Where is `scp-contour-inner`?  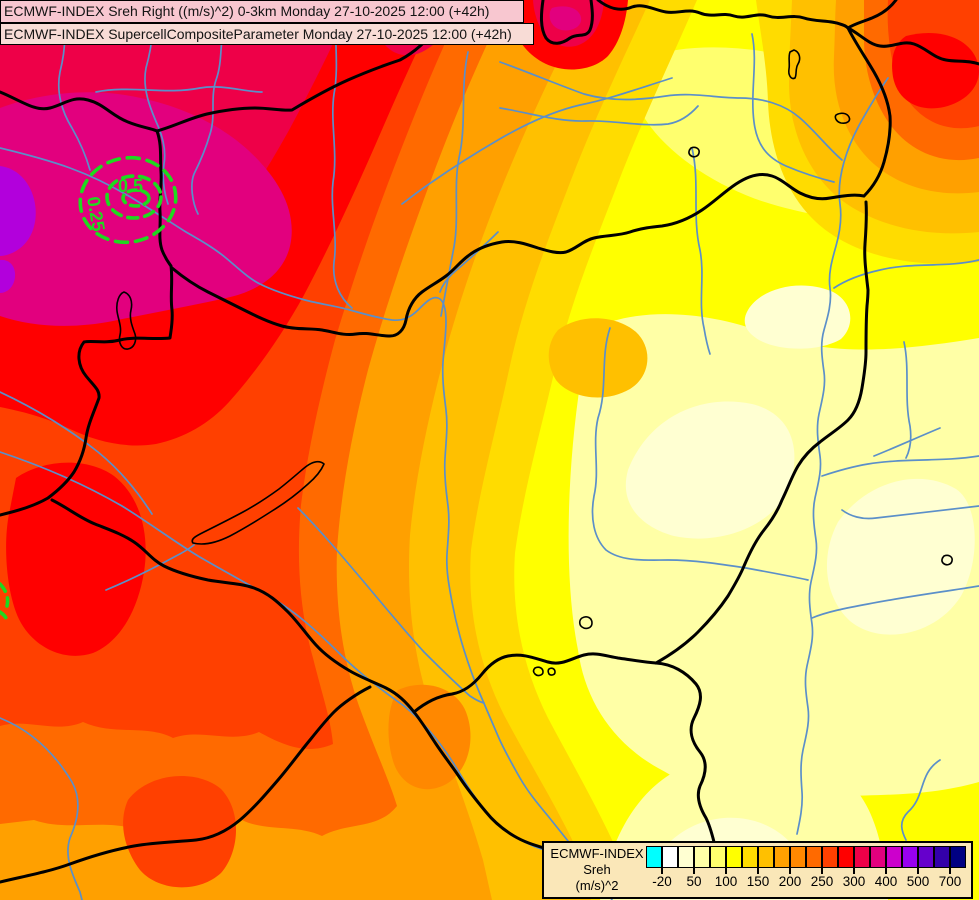
scp-contour-inner is located at coordinates (134, 197).